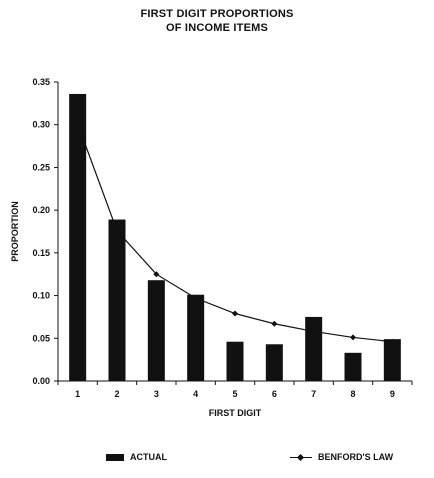  What do you see at coordinates (41, 125) in the screenshot?
I see `y-tick-label: 0.30` at bounding box center [41, 125].